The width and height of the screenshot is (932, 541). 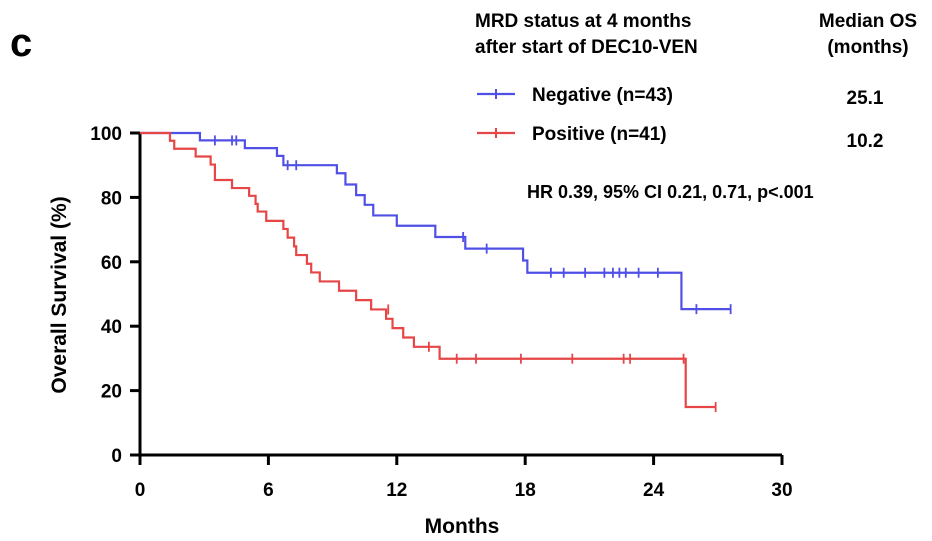 I want to click on median-header-line2: (months), so click(x=867, y=47).